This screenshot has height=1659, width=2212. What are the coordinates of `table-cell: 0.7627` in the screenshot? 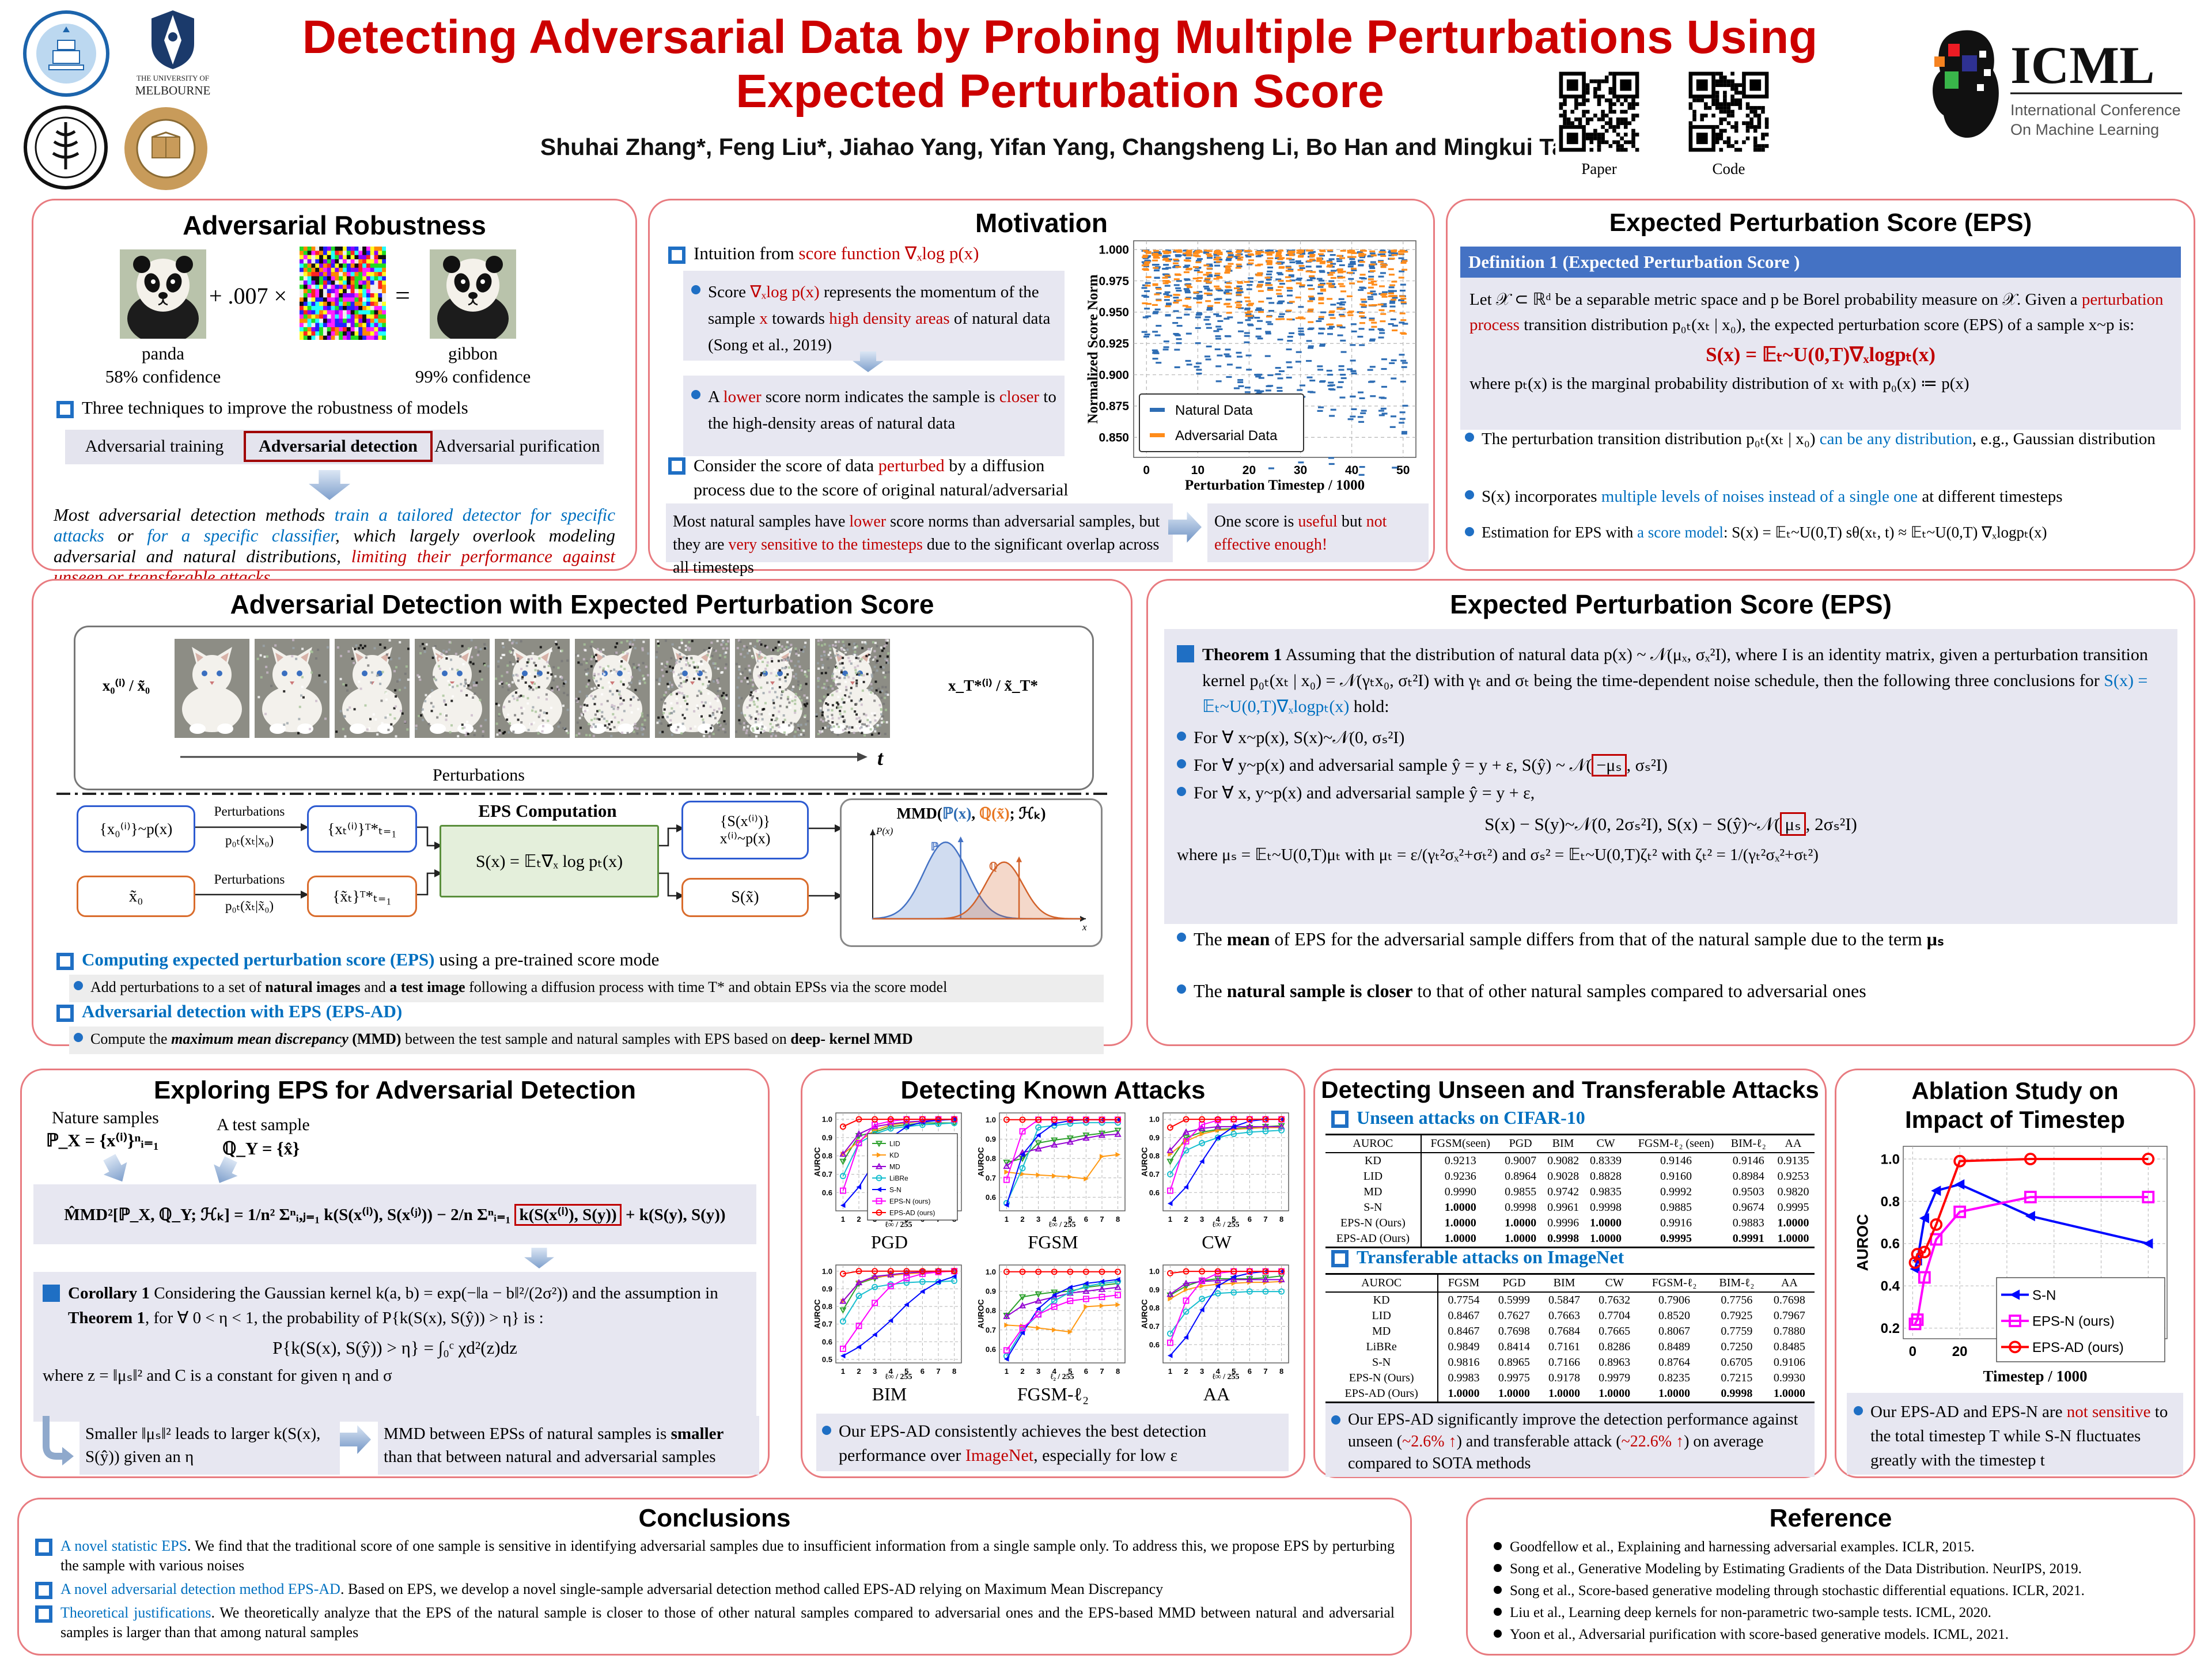 It's located at (1514, 1315).